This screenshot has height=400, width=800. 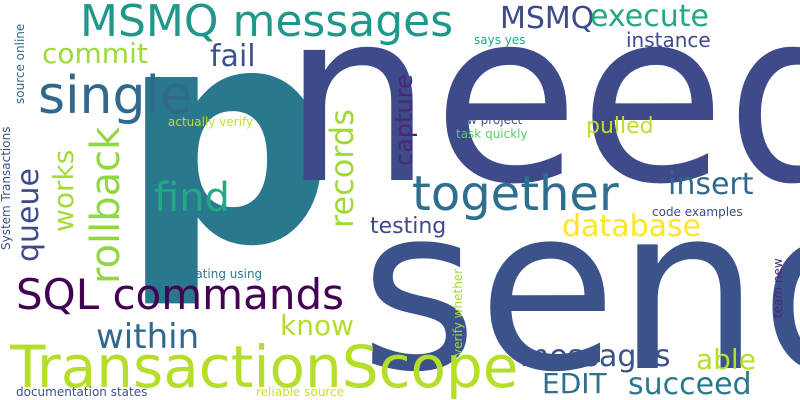 What do you see at coordinates (192, 198) in the screenshot?
I see `word-find: find` at bounding box center [192, 198].